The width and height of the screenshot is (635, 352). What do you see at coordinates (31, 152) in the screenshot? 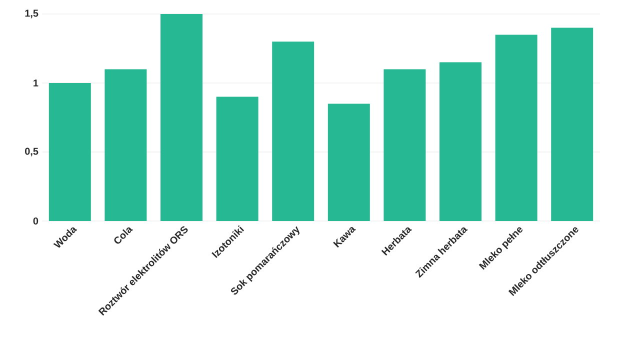
I see `y-tick-label: 0,5` at bounding box center [31, 152].